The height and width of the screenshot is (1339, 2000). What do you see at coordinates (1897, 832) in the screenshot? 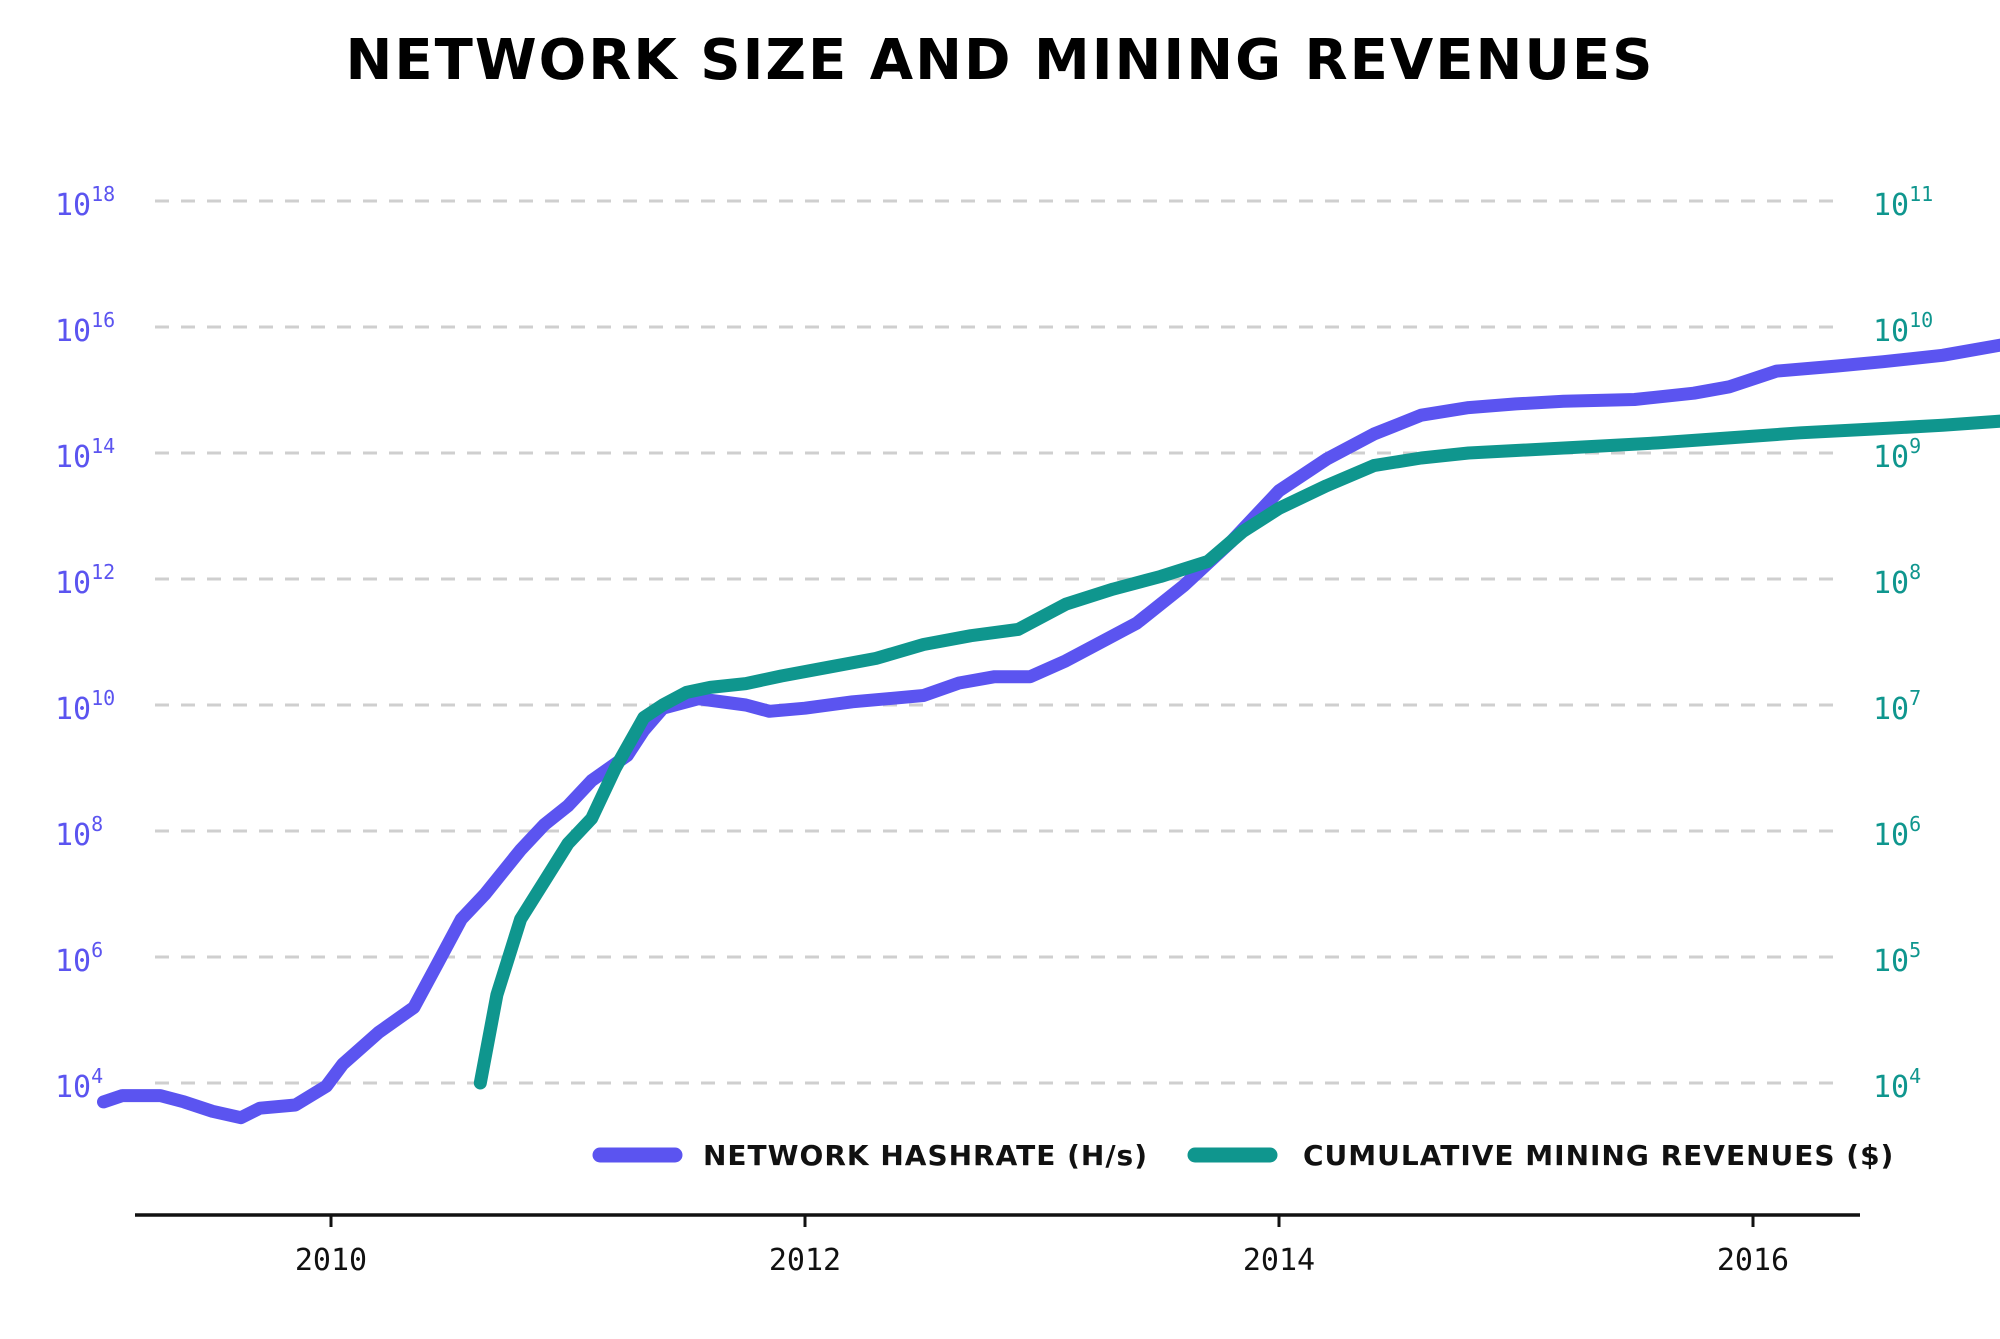
I see `y-right-tick-label: 10⁶` at bounding box center [1897, 832].